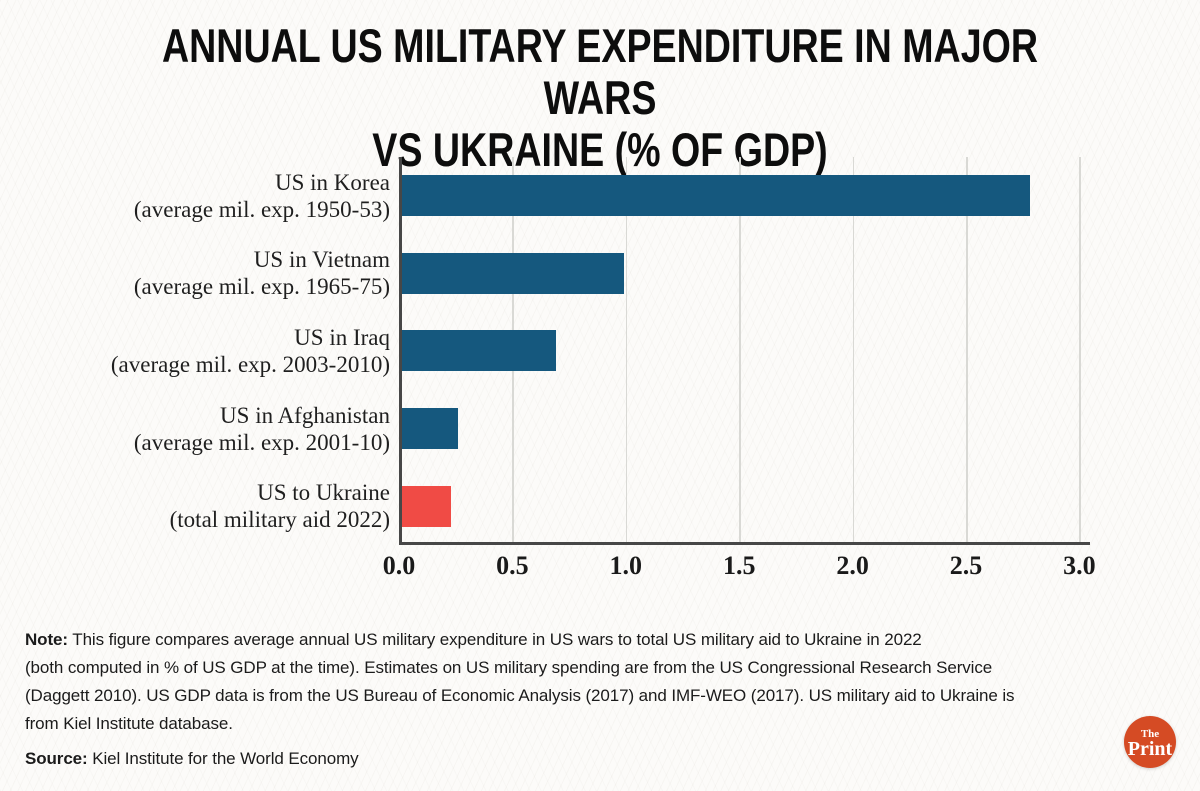 This screenshot has width=1200, height=791. I want to click on theprint-logo-print: Print, so click(1150, 748).